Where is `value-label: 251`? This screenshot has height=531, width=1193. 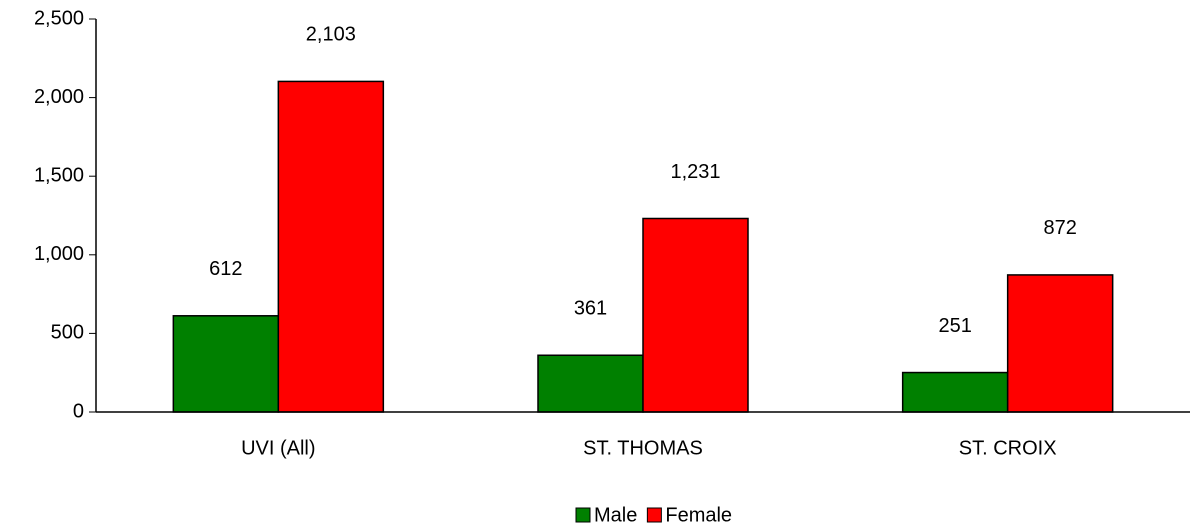
value-label: 251 is located at coordinates (954, 326).